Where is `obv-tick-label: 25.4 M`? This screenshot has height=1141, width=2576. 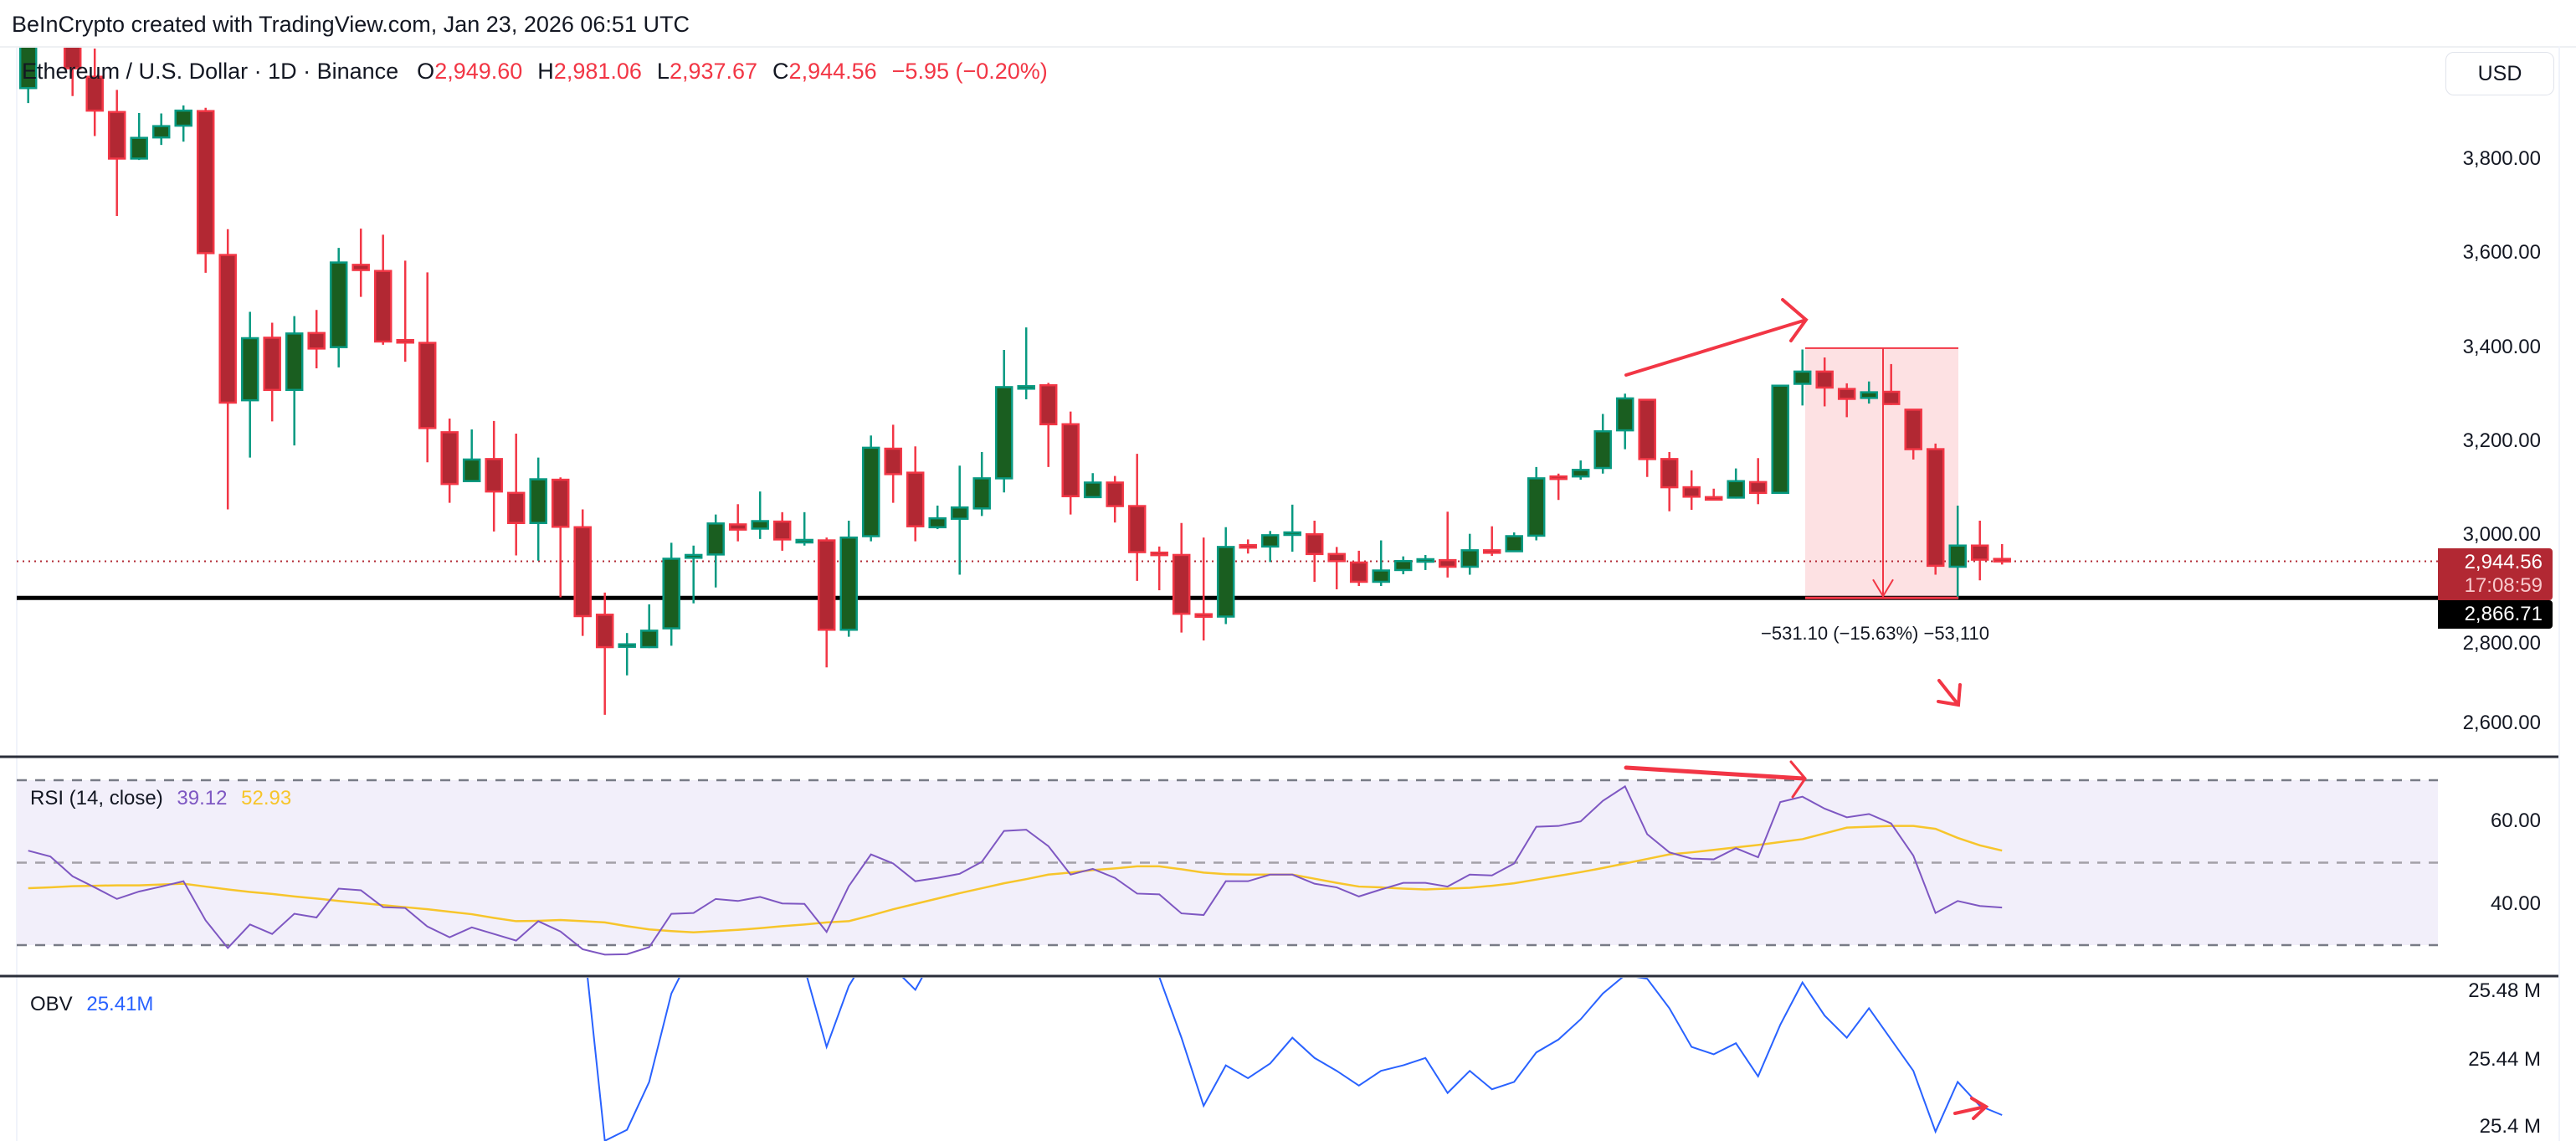 obv-tick-label: 25.4 M is located at coordinates (2510, 1126).